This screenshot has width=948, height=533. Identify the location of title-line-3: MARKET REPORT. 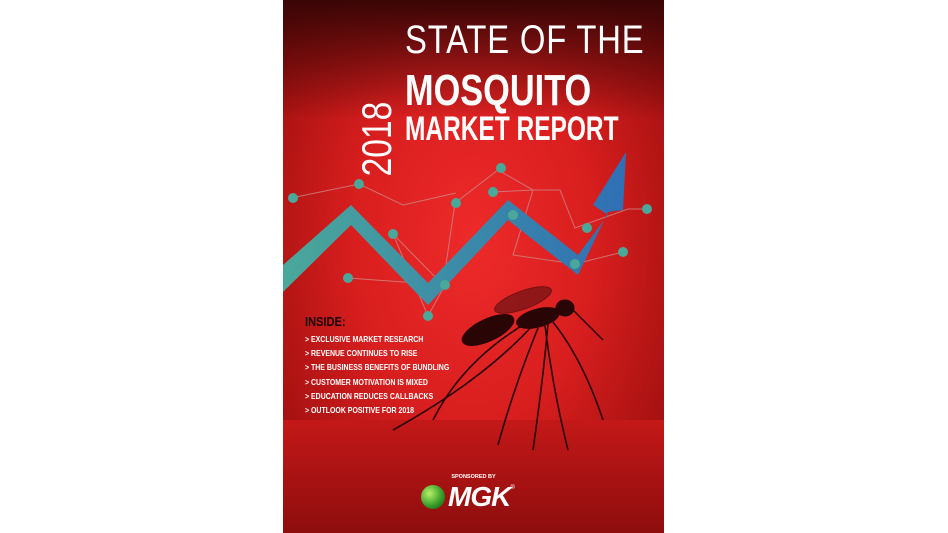
(512, 129).